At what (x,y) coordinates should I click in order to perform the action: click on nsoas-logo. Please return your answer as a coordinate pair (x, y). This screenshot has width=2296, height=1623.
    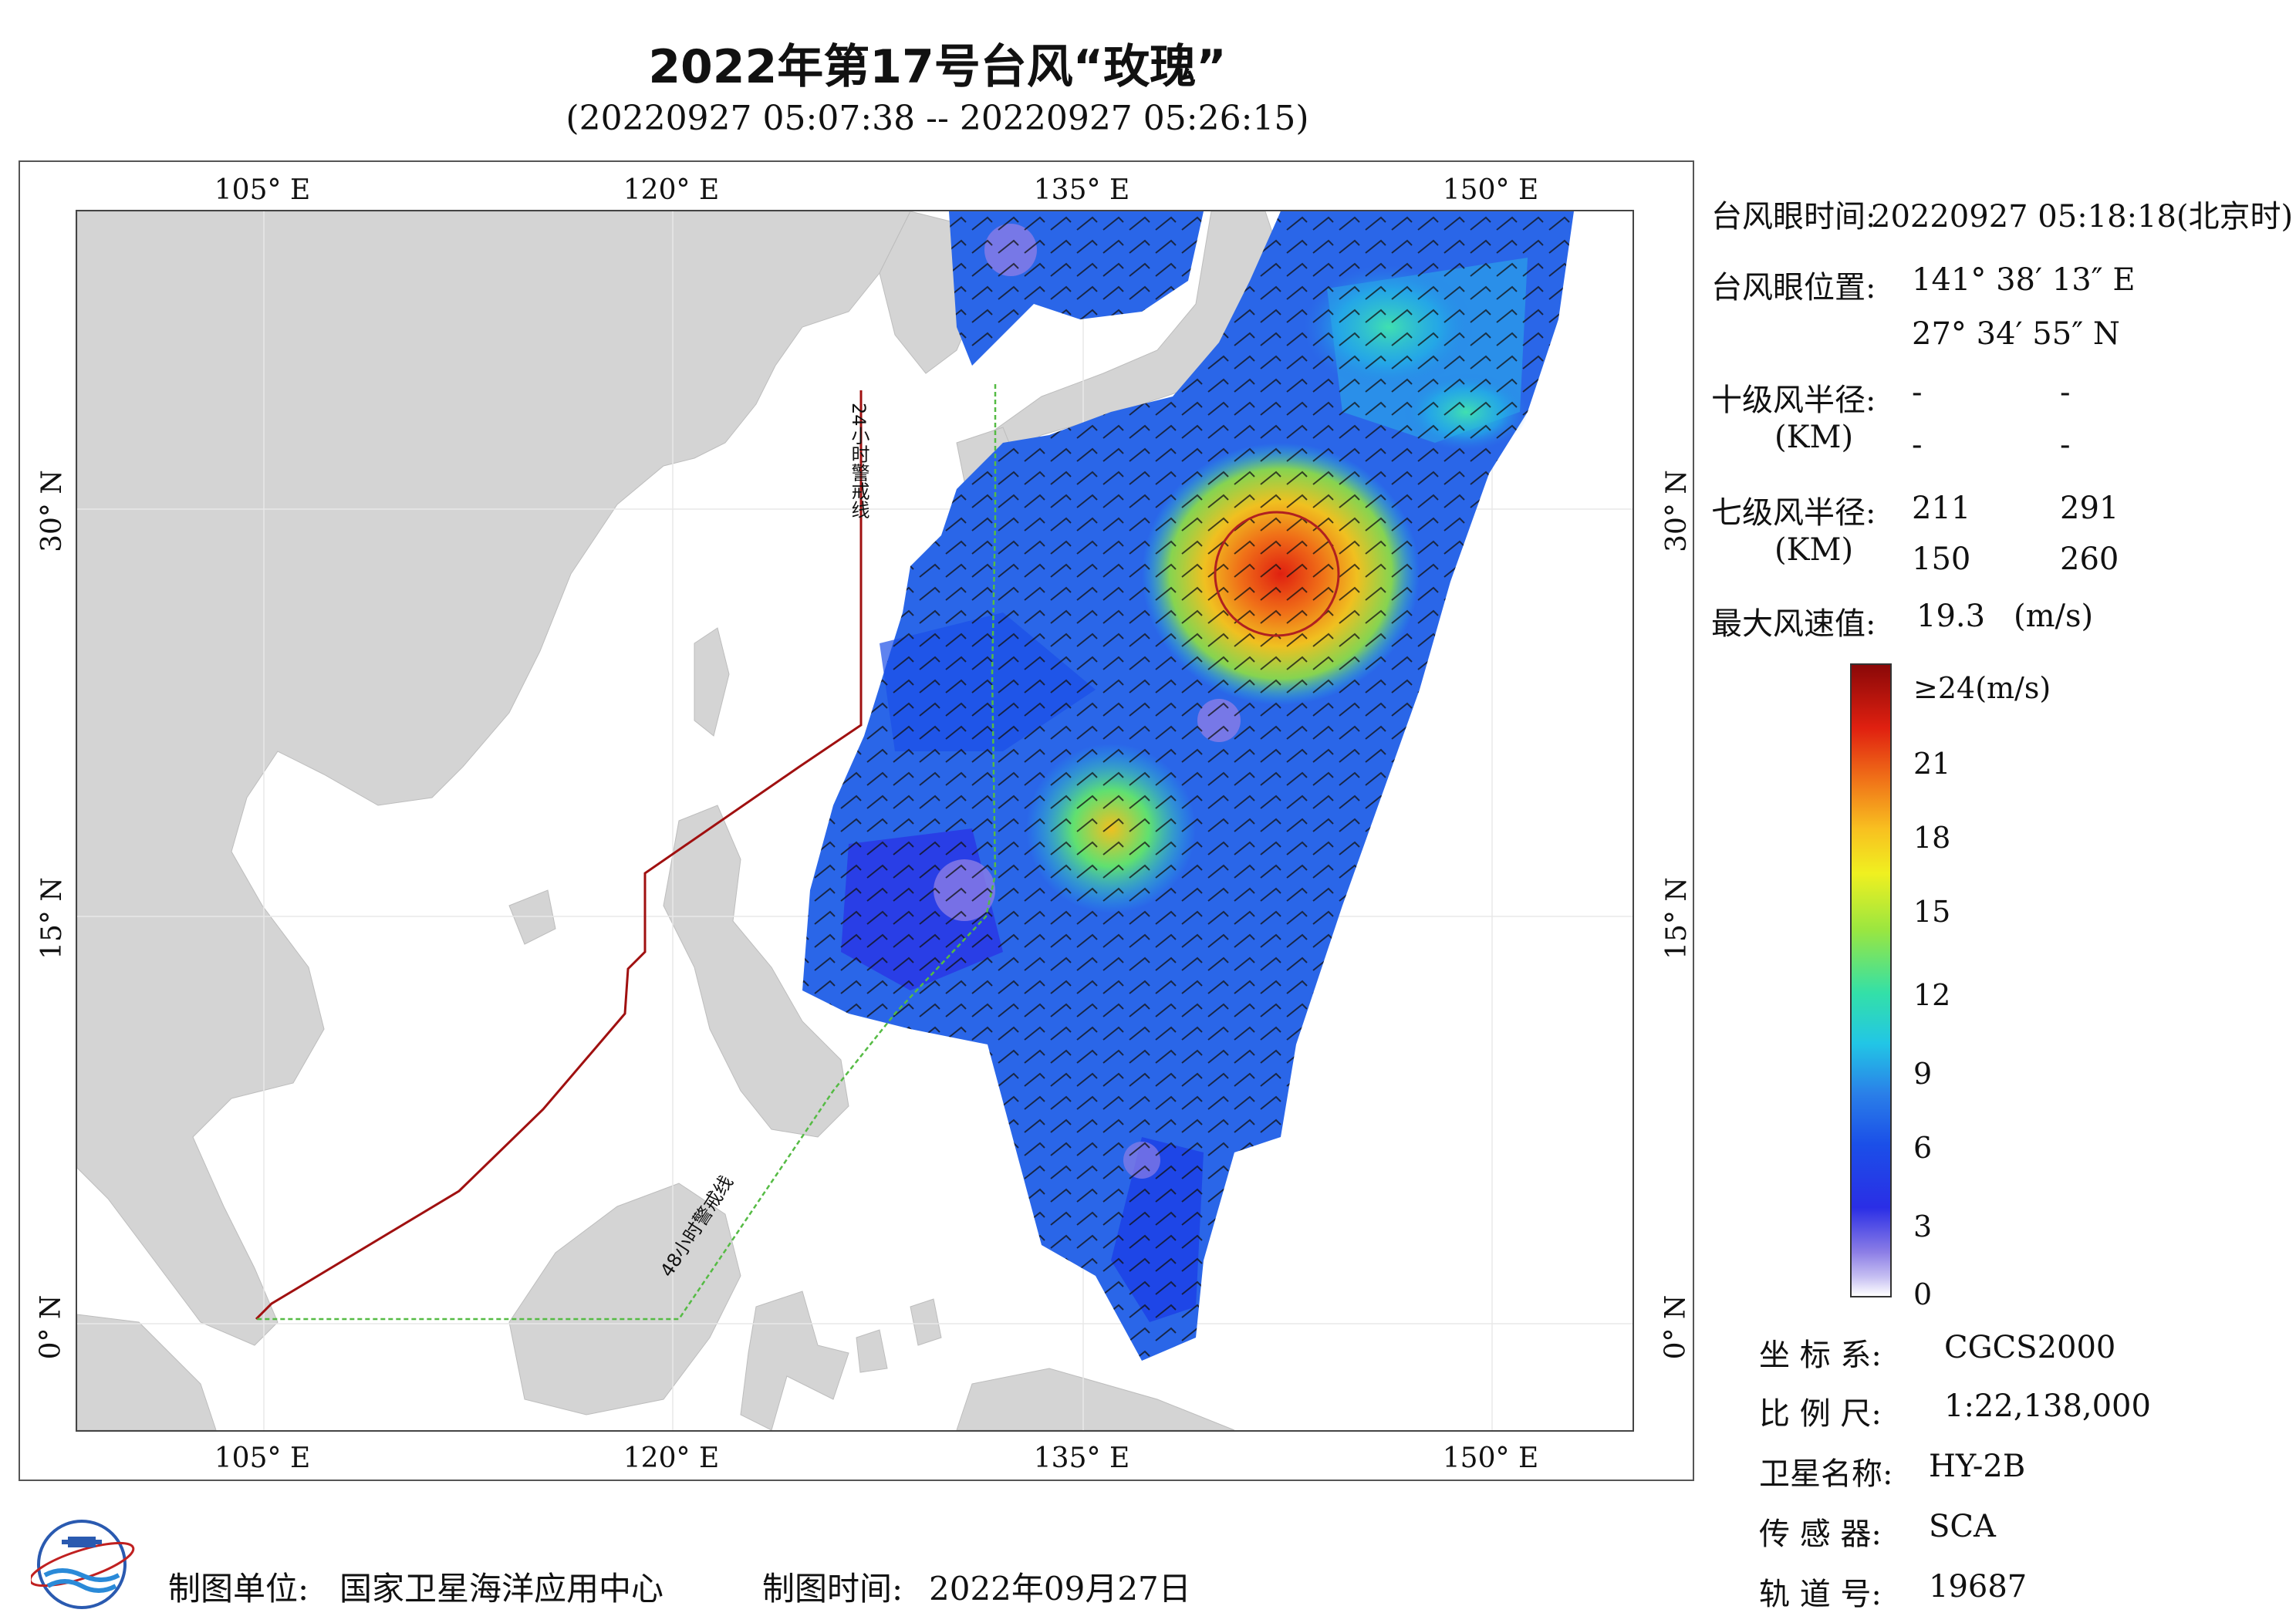
    Looking at the image, I should click on (84, 1565).